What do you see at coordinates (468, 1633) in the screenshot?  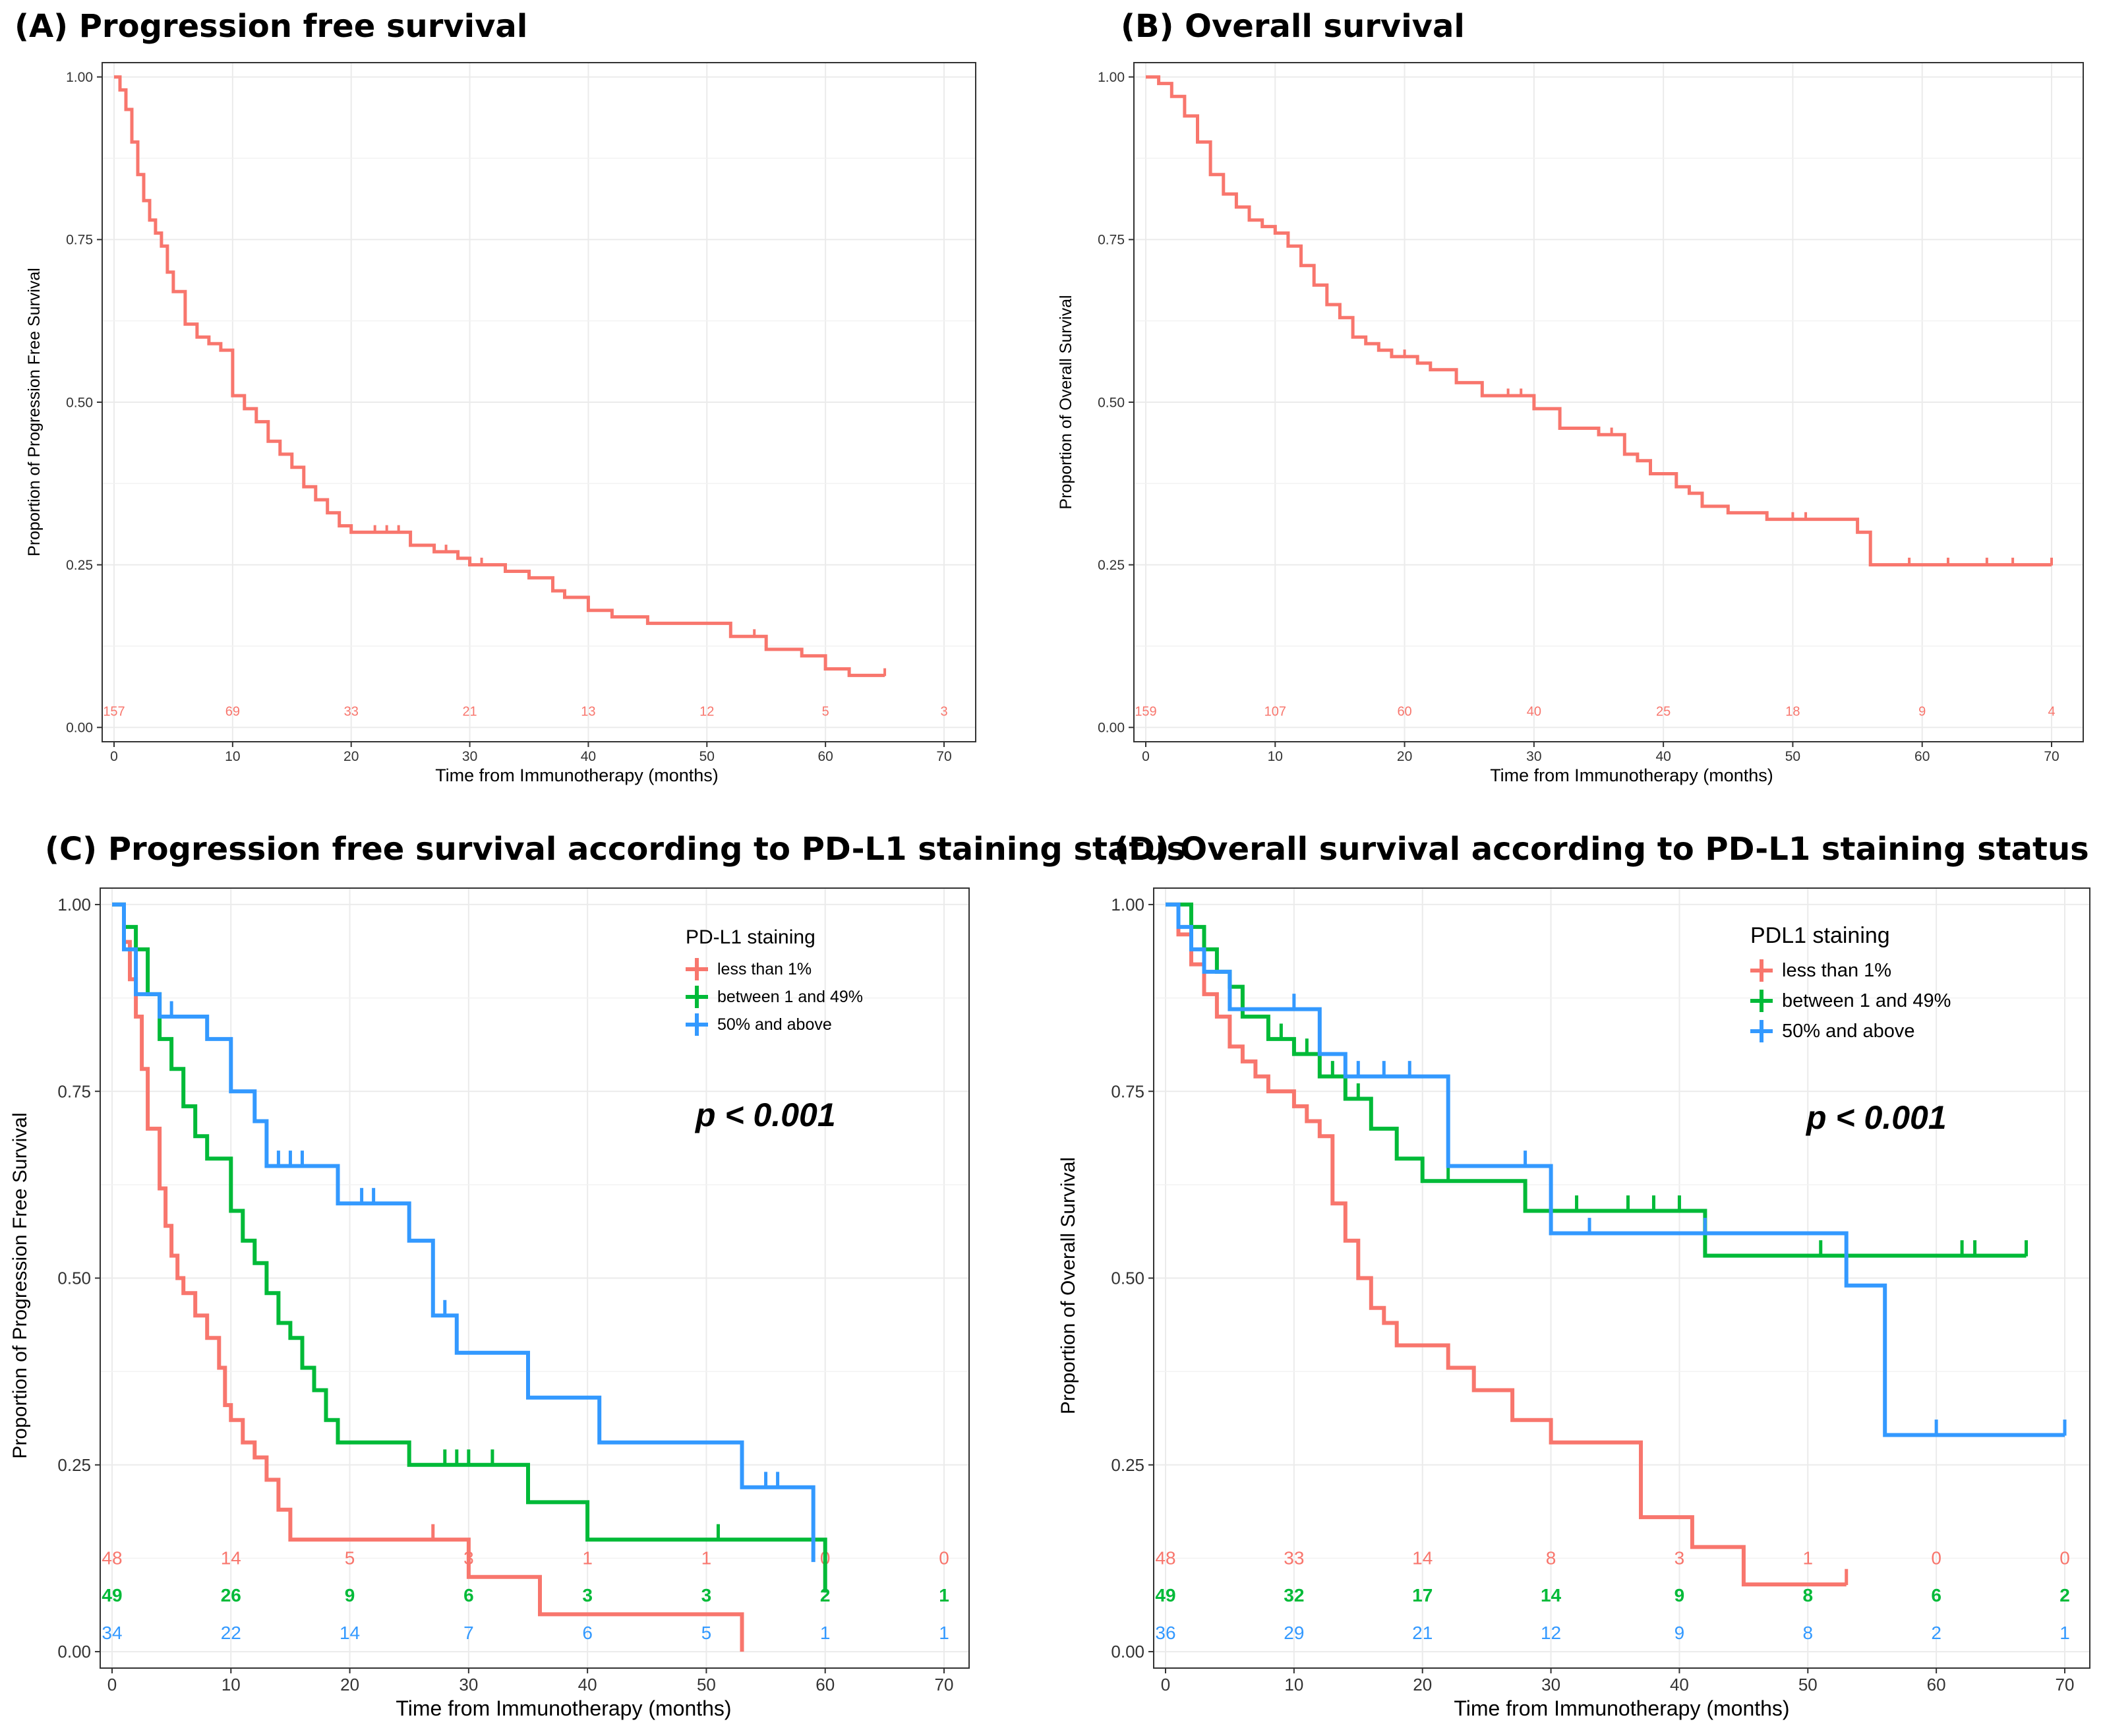 I see `at-risk-count: 7` at bounding box center [468, 1633].